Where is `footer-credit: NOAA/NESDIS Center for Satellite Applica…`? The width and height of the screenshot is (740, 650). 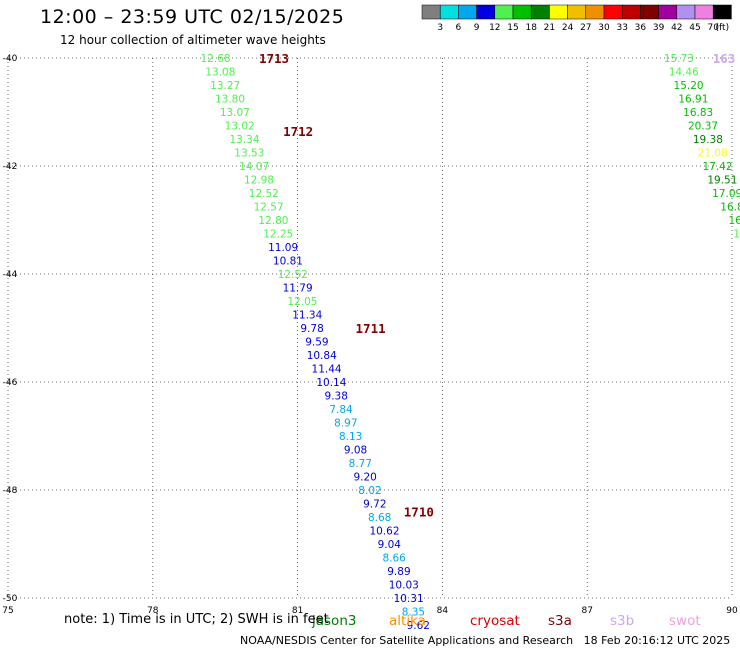 footer-credit: NOAA/NESDIS Center for Satellite Applica… is located at coordinates (485, 640).